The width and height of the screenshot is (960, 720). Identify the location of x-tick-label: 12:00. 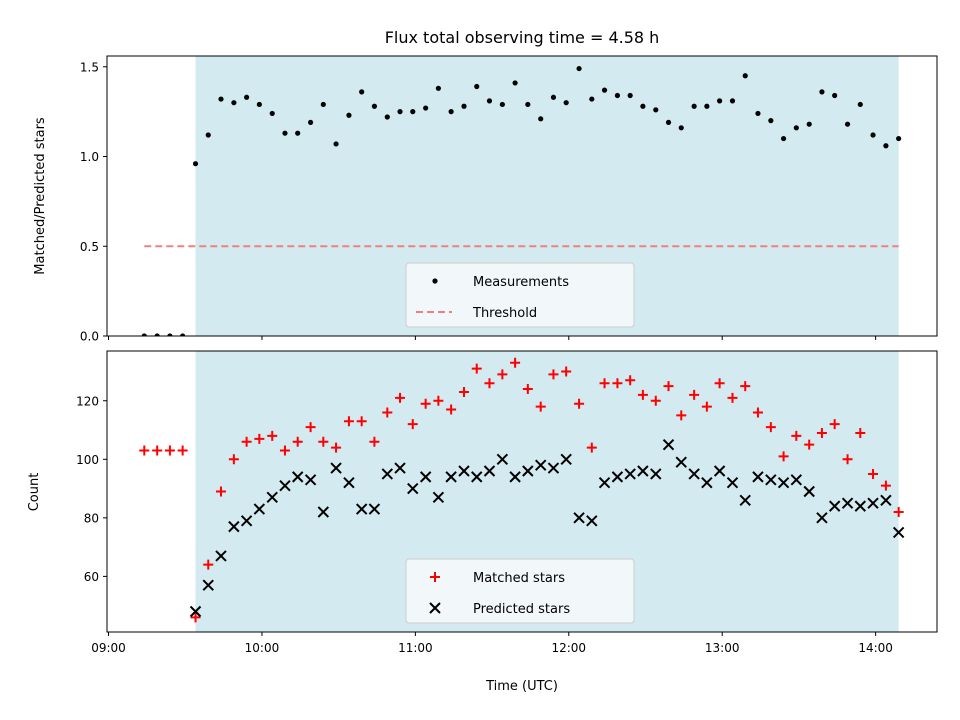
(568, 648).